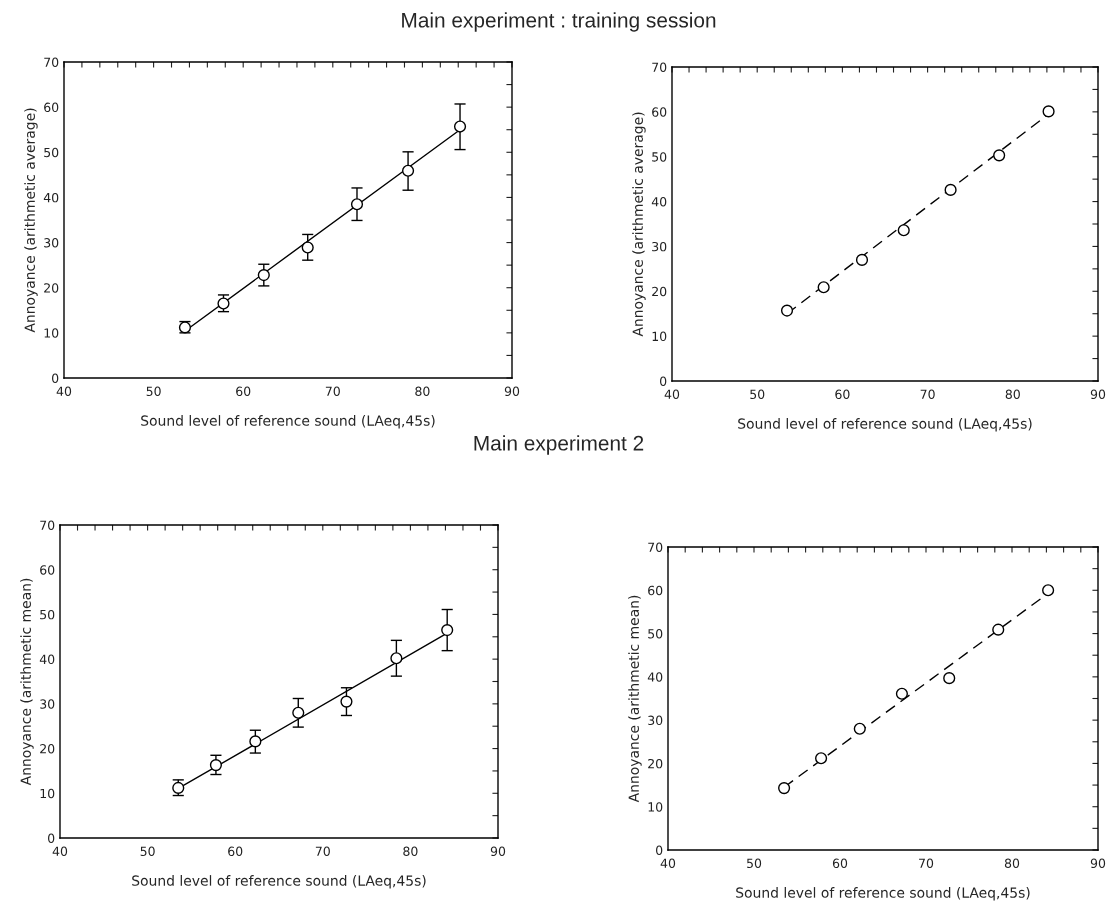 This screenshot has width=1117, height=912. I want to click on text: Main experiment : training session, so click(559, 22).